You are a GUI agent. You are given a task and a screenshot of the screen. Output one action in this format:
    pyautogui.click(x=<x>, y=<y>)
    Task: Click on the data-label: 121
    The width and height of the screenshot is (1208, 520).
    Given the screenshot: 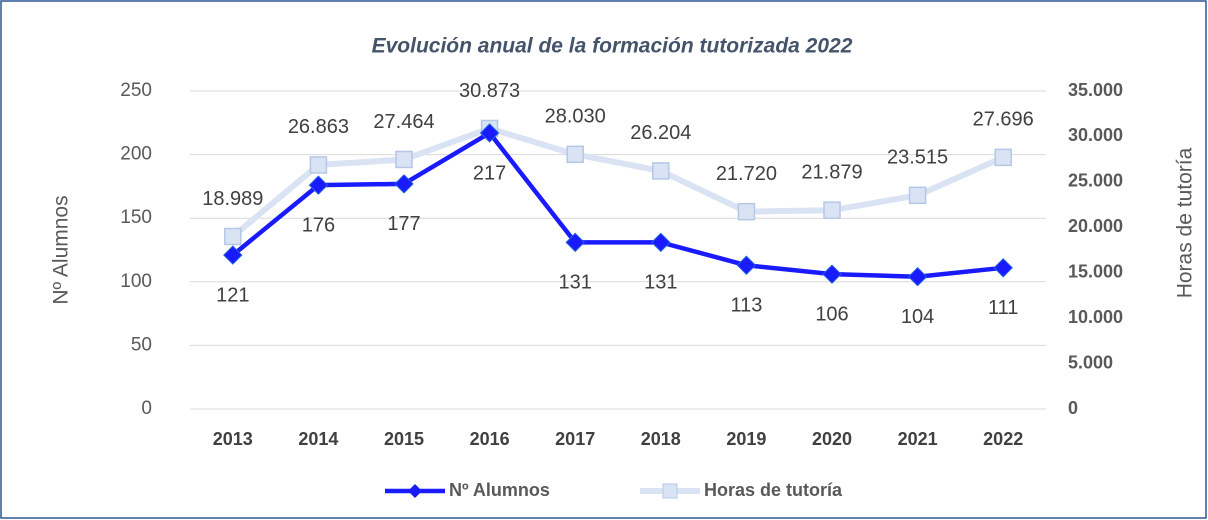 What is the action you would take?
    pyautogui.click(x=232, y=295)
    